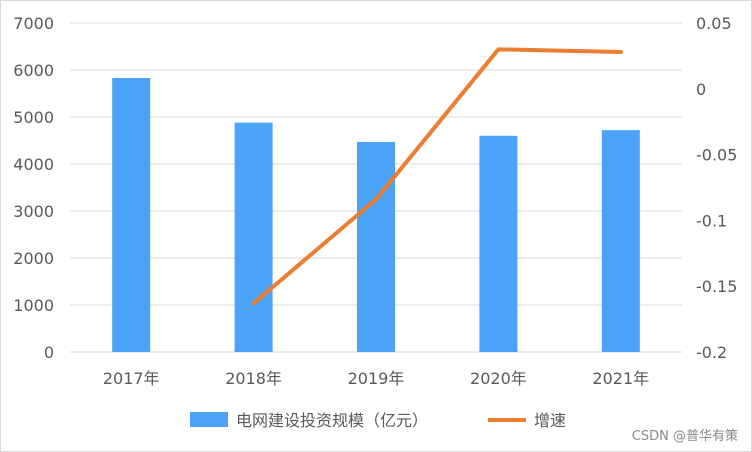 The image size is (752, 452). I want to click on y-right-tick-label: -0.15, so click(716, 286).